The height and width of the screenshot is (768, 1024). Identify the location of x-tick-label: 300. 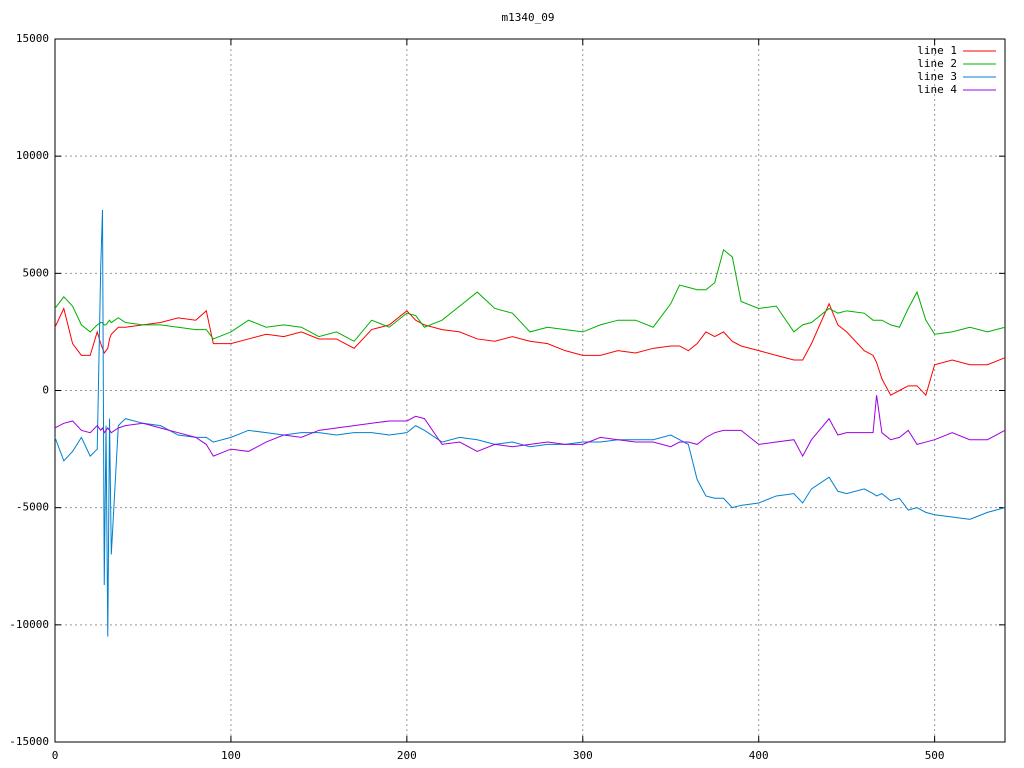
(583, 755).